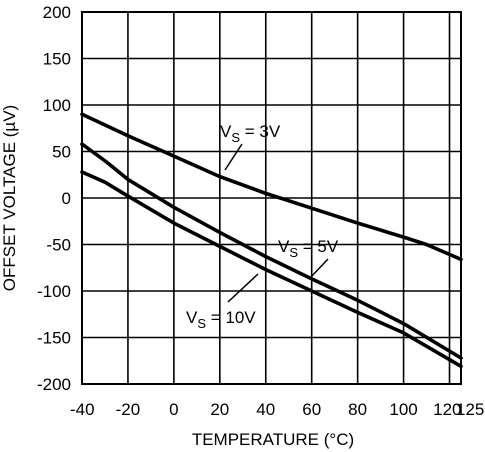 The height and width of the screenshot is (452, 485). I want to click on y-tick-label: -50, so click(58, 245).